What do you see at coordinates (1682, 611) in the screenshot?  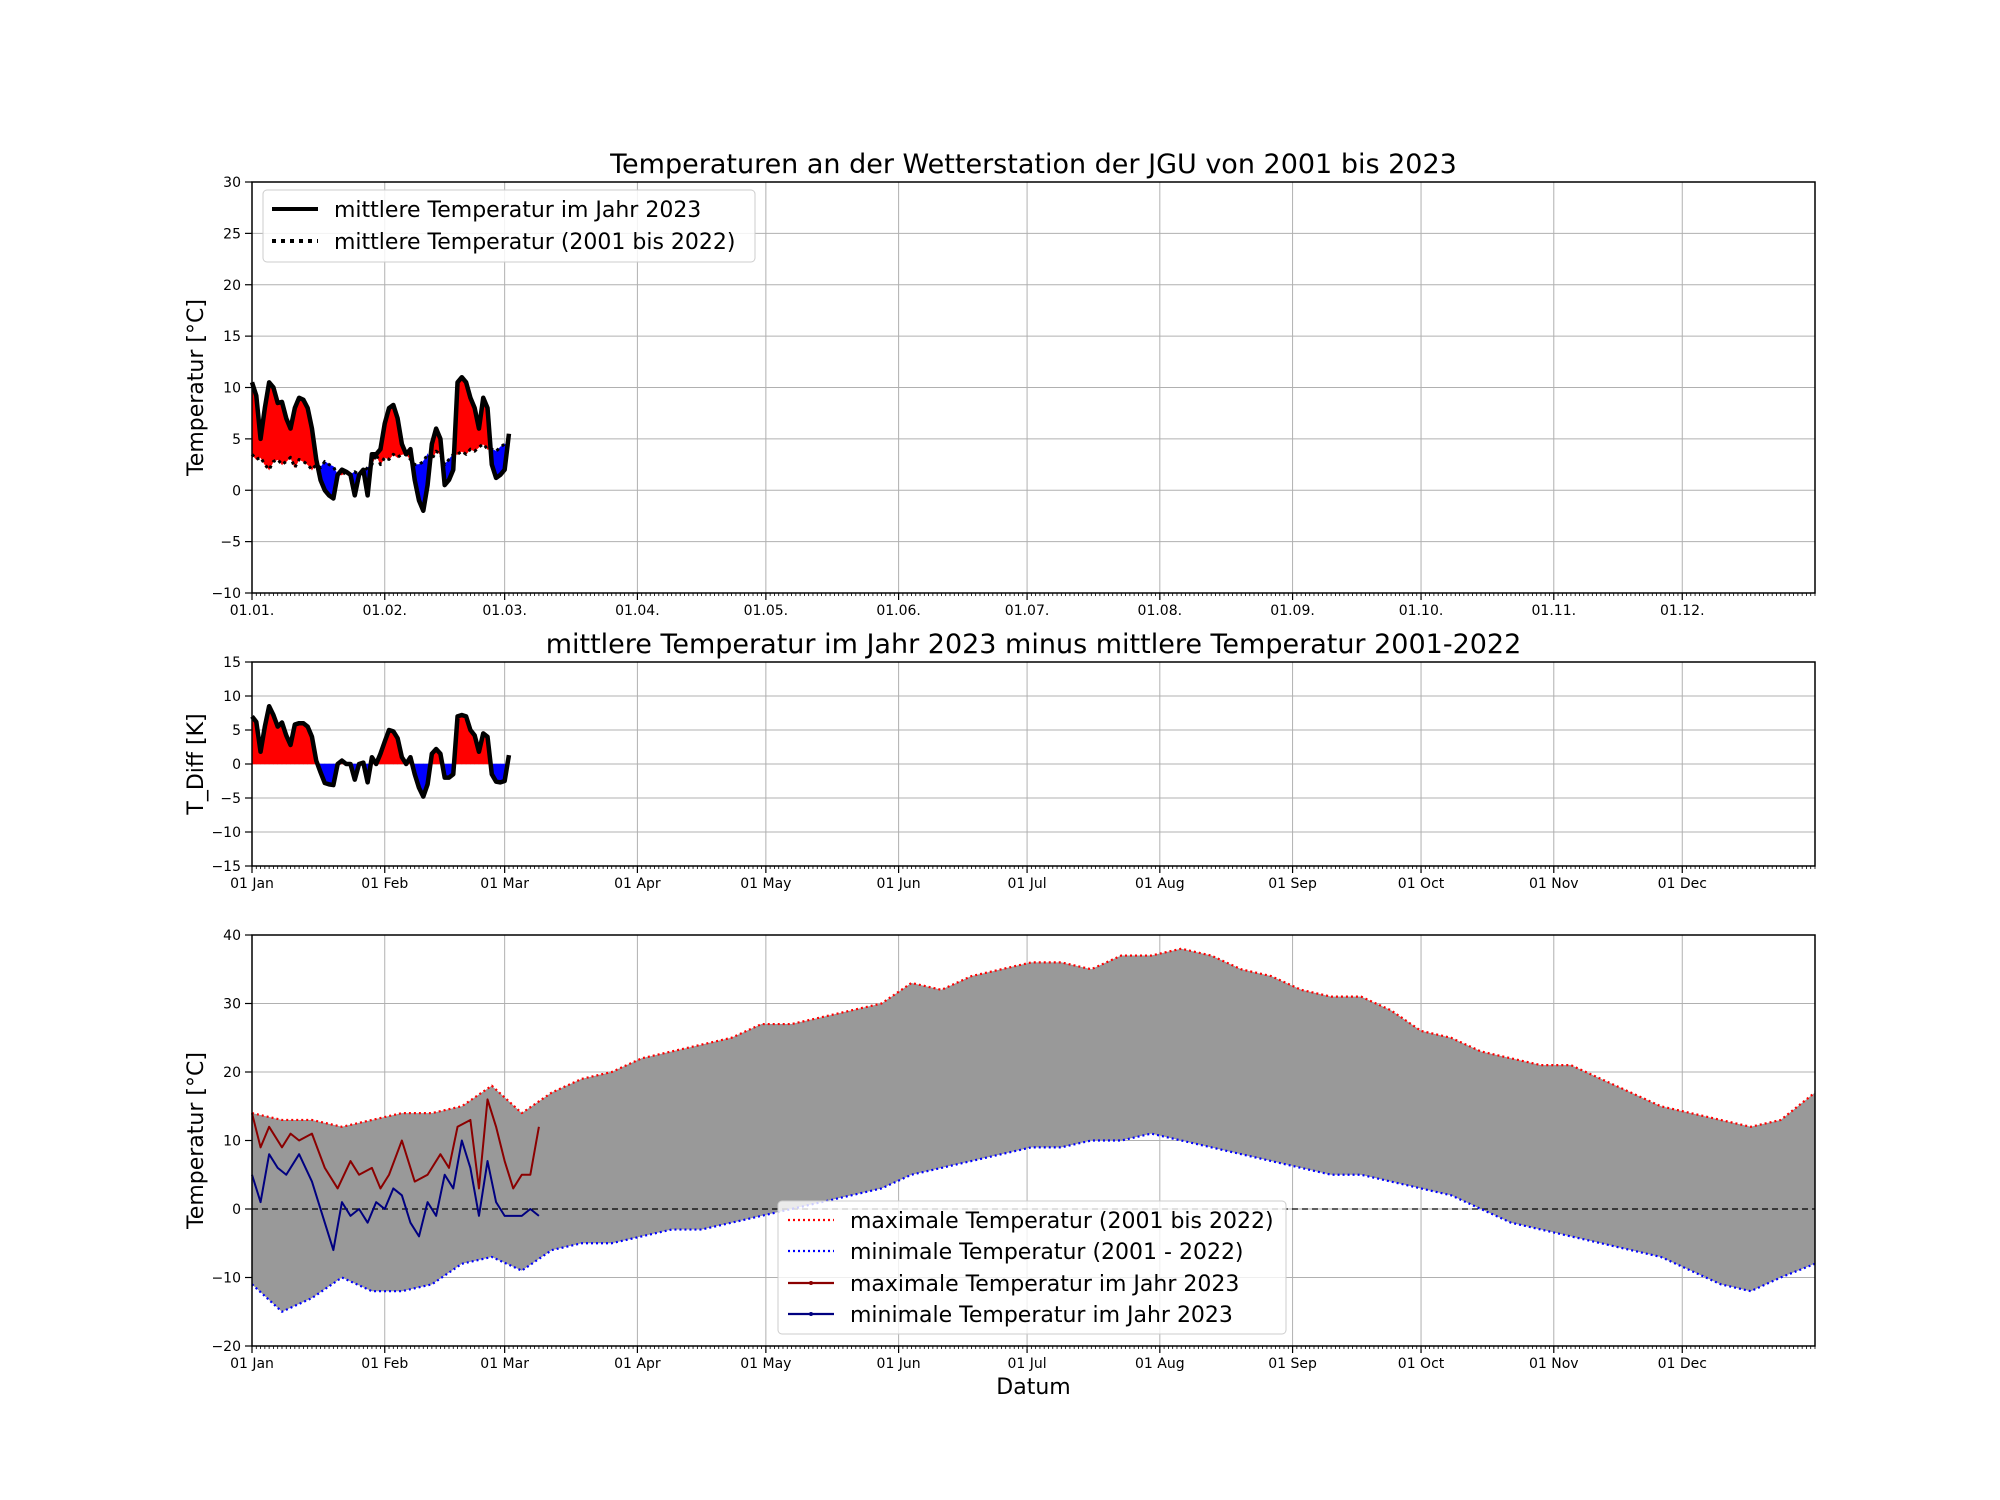 I see `x-tick-label: 01.12.` at bounding box center [1682, 611].